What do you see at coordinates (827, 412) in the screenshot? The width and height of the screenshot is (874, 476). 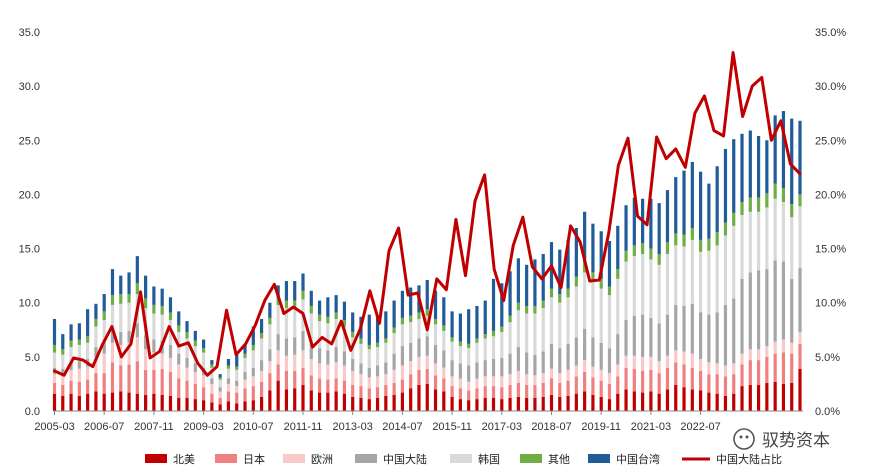 I see `right-tick-label: 0.0%` at bounding box center [827, 412].